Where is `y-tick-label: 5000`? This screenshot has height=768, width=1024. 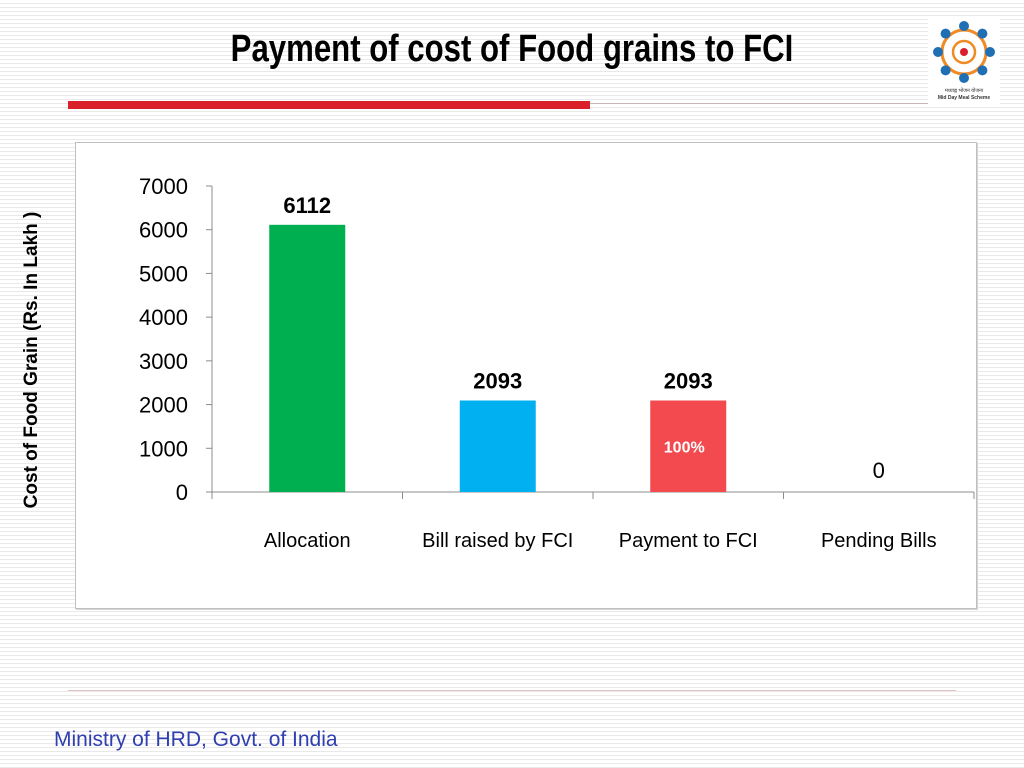
y-tick-label: 5000 is located at coordinates (163, 273).